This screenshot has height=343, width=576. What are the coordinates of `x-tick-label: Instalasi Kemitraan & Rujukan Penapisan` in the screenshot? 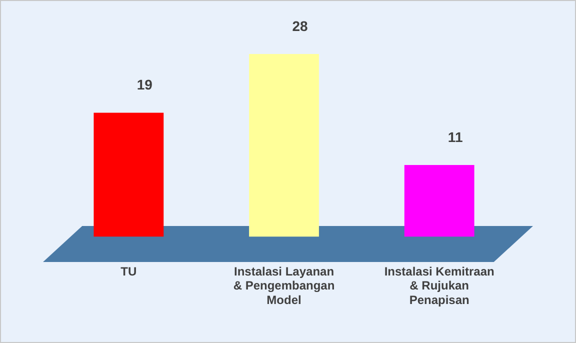 It's located at (439, 286).